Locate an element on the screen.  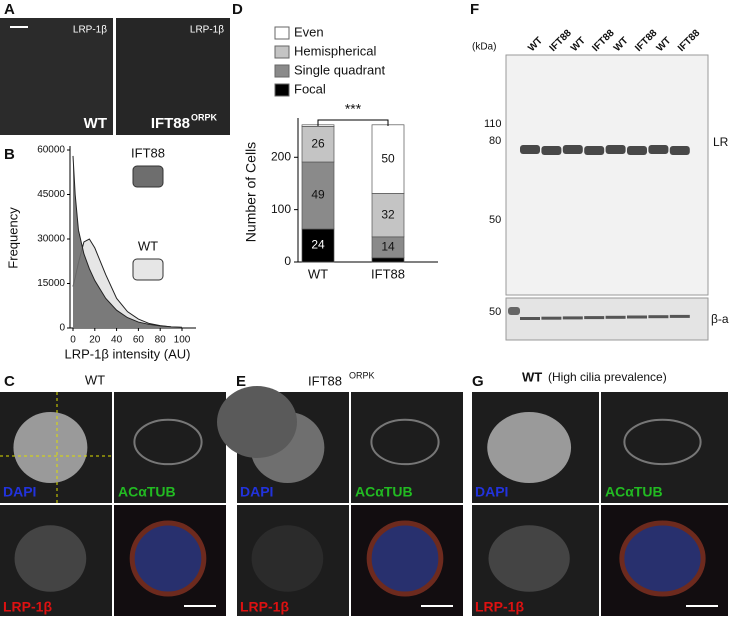
segment-label: 49 is located at coordinates (318, 195).